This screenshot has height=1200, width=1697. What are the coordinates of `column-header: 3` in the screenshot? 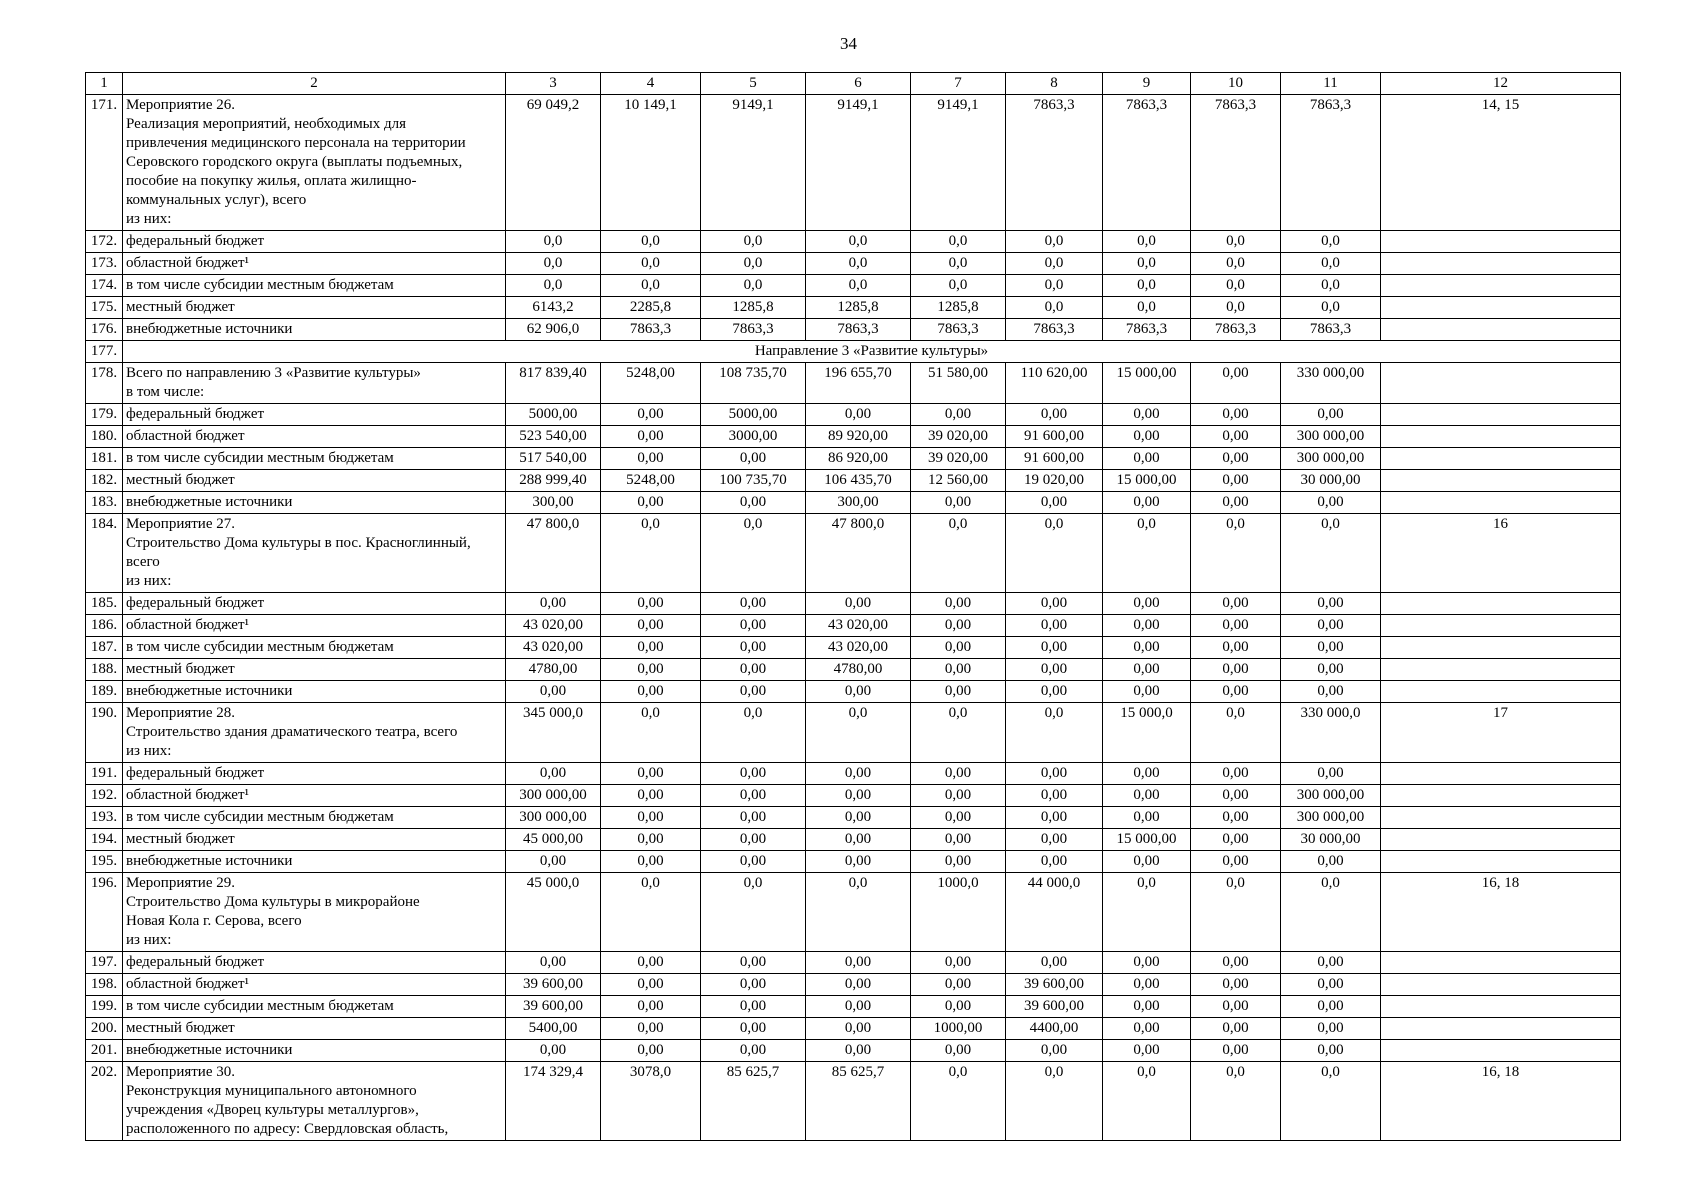 It's located at (553, 83).